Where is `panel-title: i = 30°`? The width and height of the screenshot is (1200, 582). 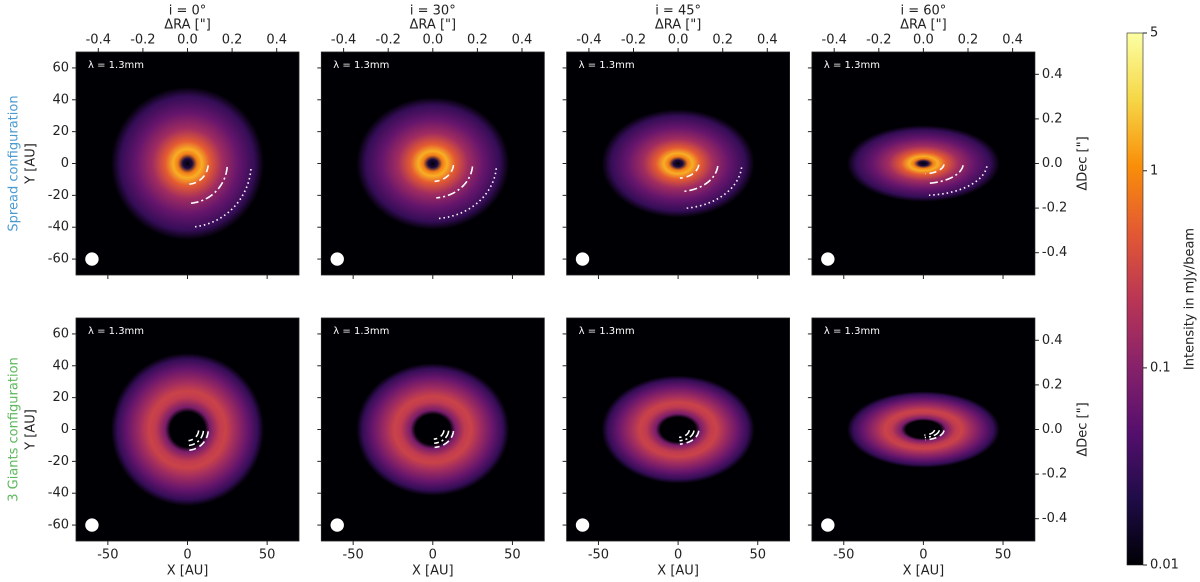 panel-title: i = 30° is located at coordinates (433, 11).